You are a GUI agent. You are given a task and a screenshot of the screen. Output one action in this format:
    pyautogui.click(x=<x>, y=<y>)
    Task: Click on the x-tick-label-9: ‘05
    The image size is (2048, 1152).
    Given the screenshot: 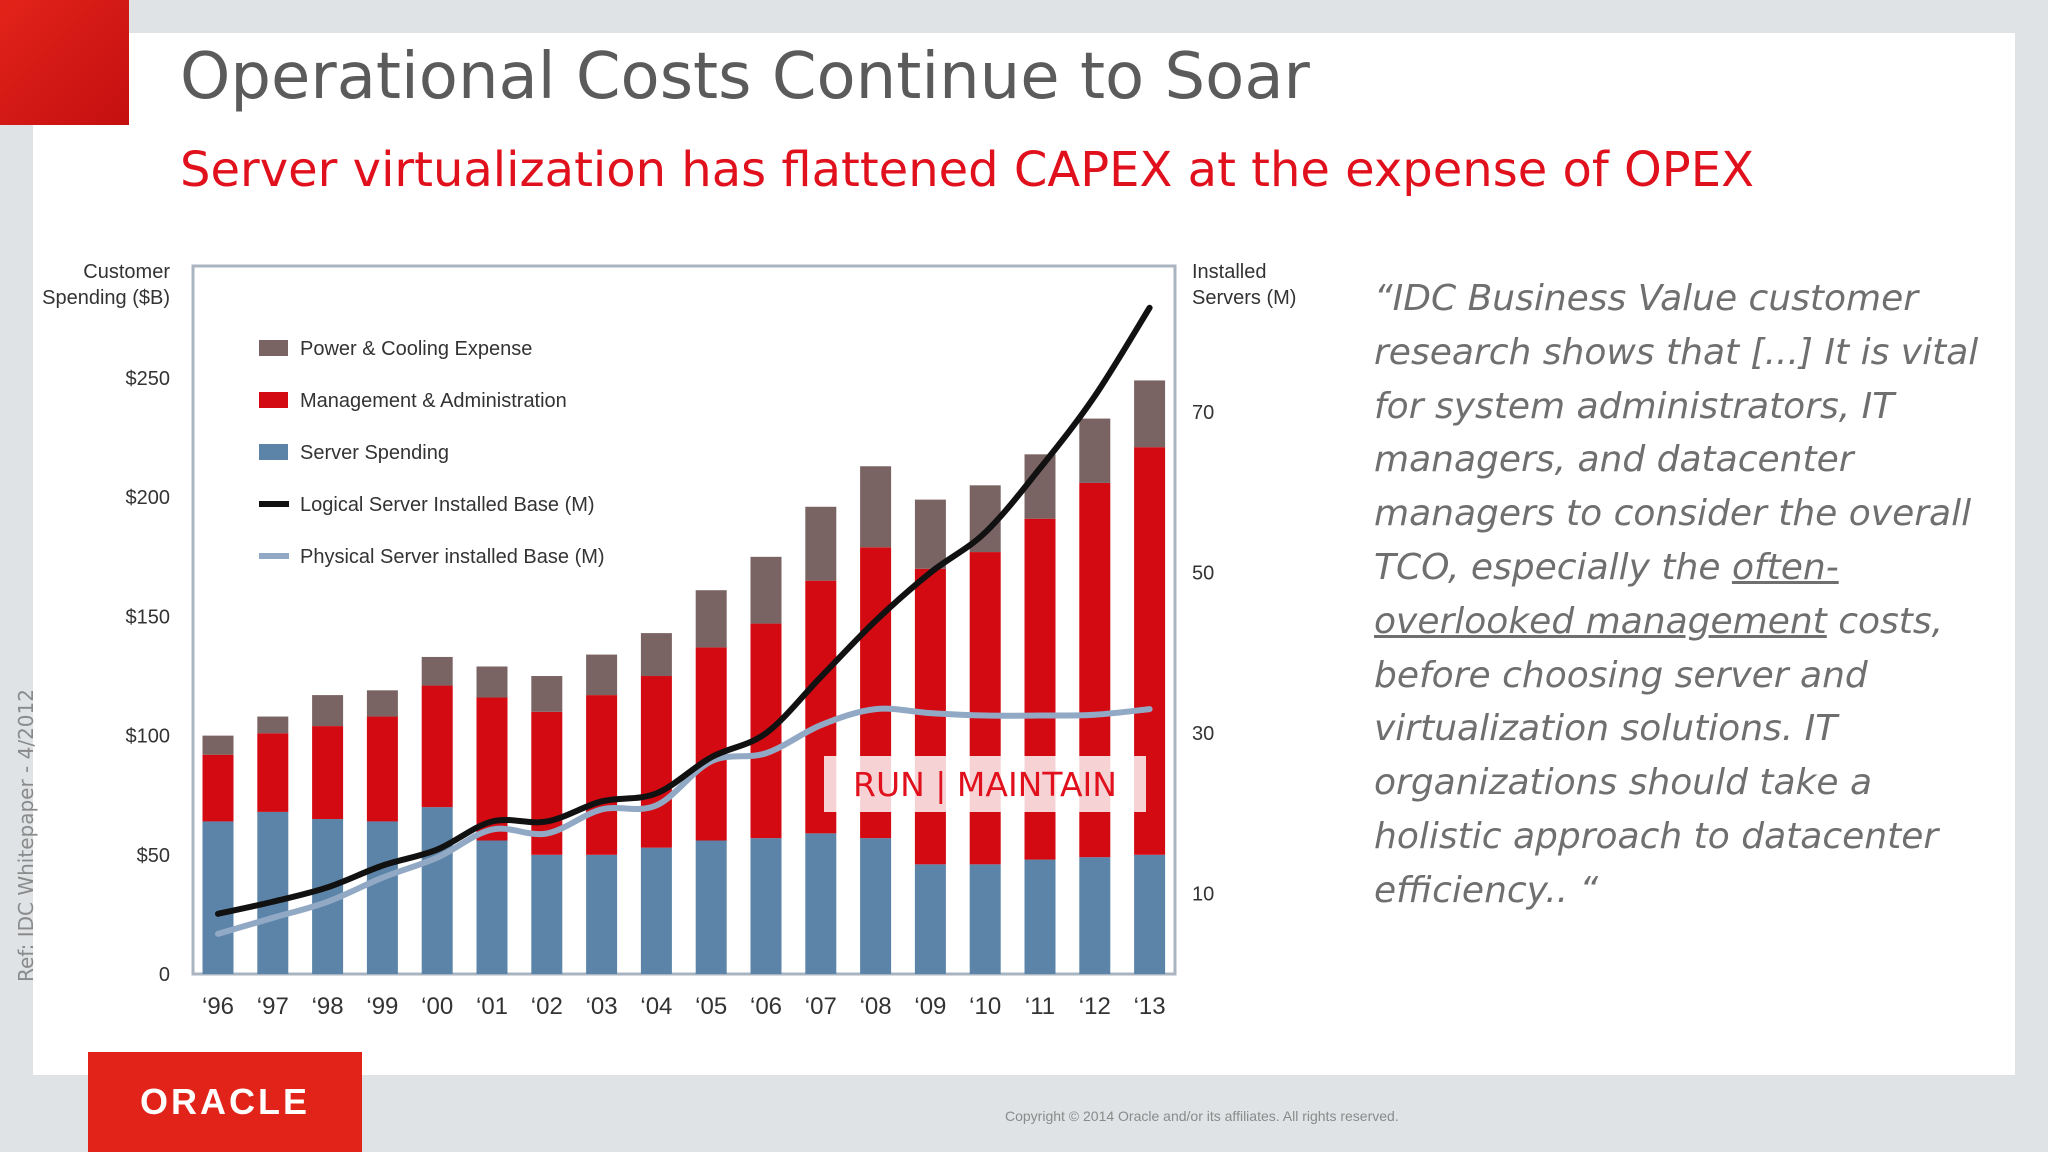 What is the action you would take?
    pyautogui.click(x=711, y=1006)
    